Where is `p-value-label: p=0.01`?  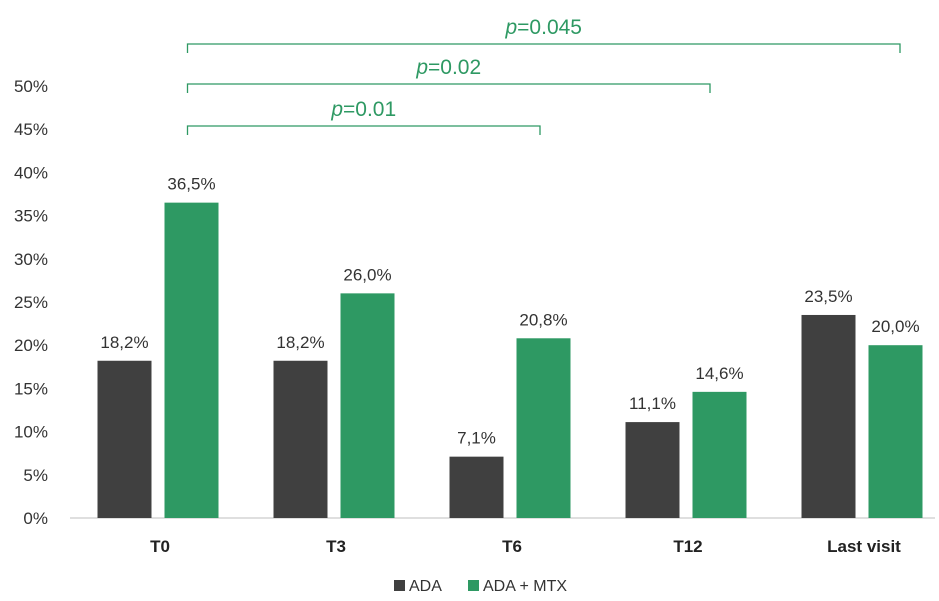
p-value-label: p=0.01 is located at coordinates (363, 109).